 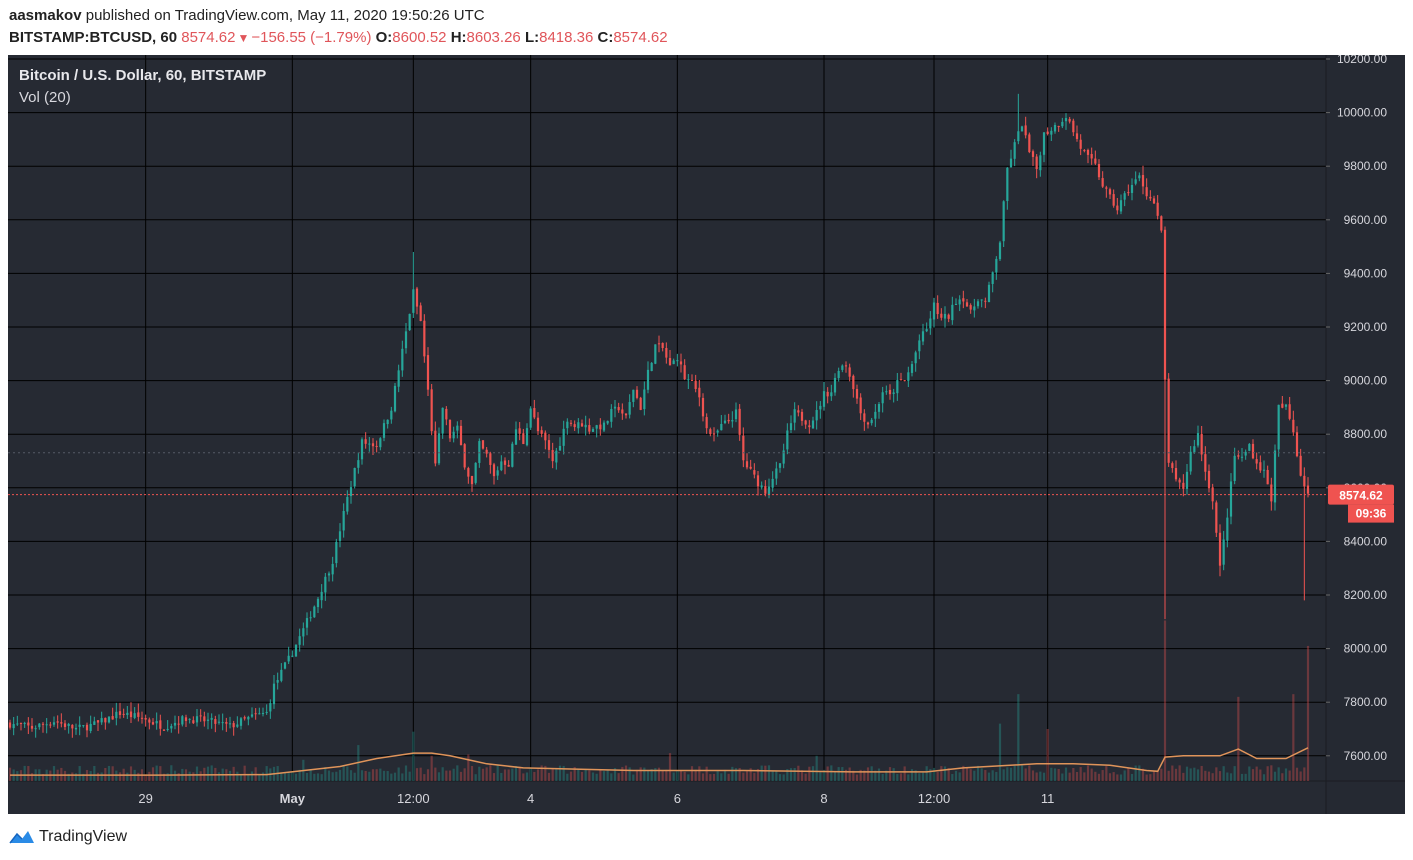 What do you see at coordinates (1366, 702) in the screenshot?
I see `price-tick-label: 7800.00` at bounding box center [1366, 702].